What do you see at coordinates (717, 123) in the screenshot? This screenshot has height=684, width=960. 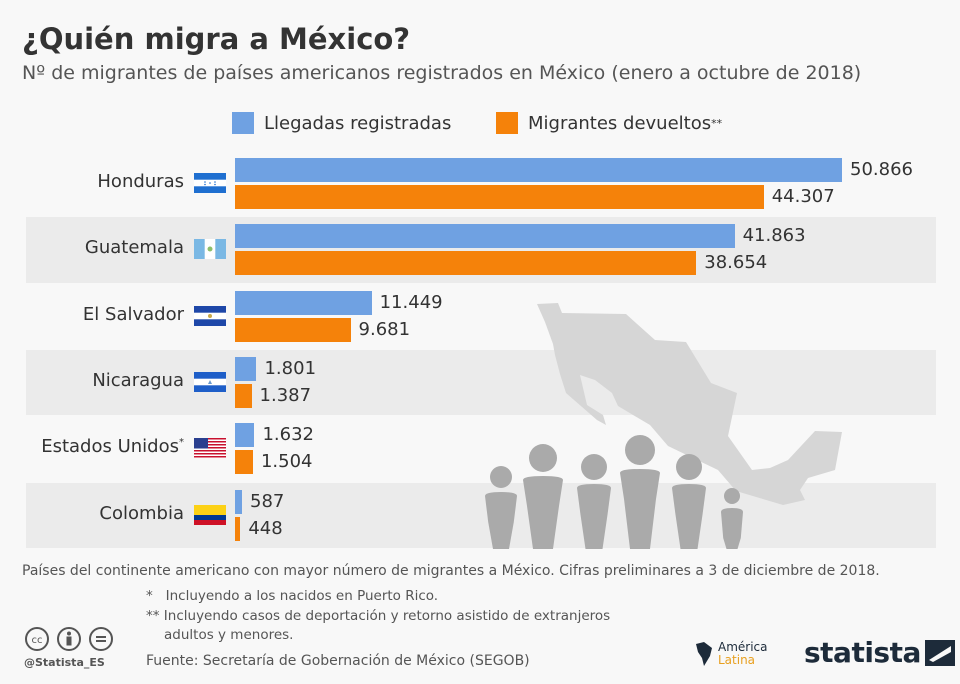 I see `legend-mark: **` at bounding box center [717, 123].